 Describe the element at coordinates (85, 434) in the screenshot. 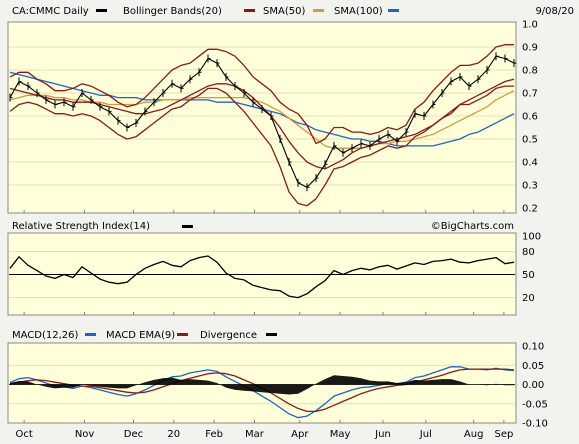

I see `x-tick-label: Nov` at that location.